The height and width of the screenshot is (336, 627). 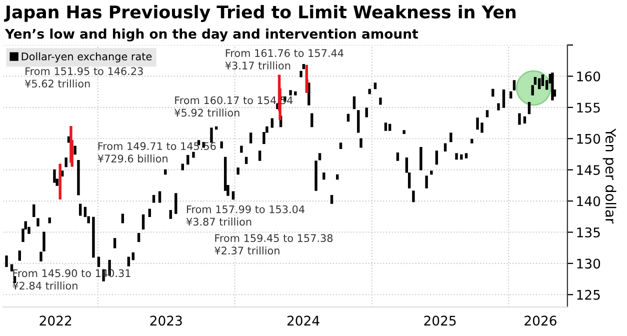 What do you see at coordinates (588, 232) in the screenshot?
I see `y-tick-label: 135` at bounding box center [588, 232].